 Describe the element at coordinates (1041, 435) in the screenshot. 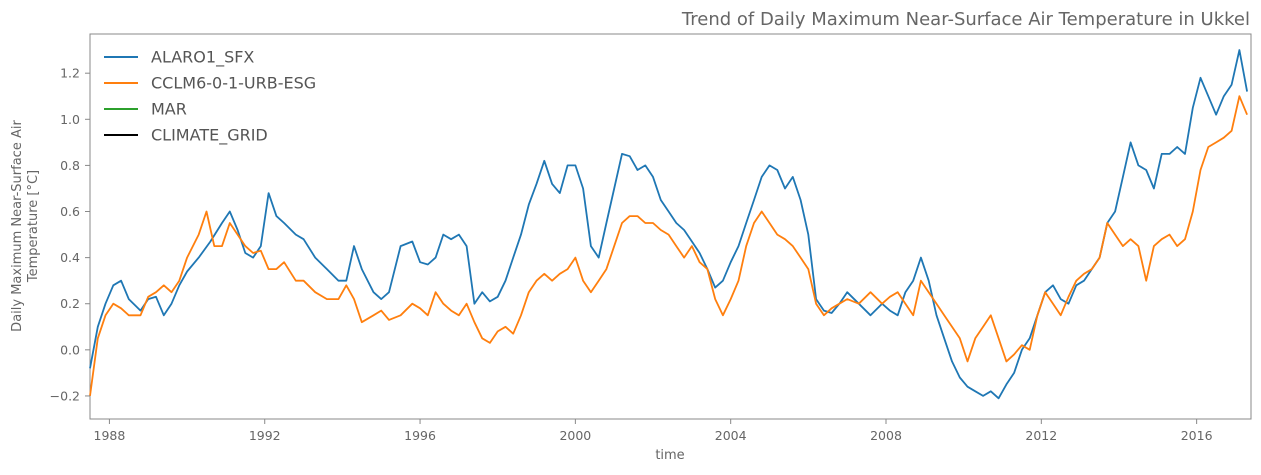

I see `x-tick-label: 2012` at that location.